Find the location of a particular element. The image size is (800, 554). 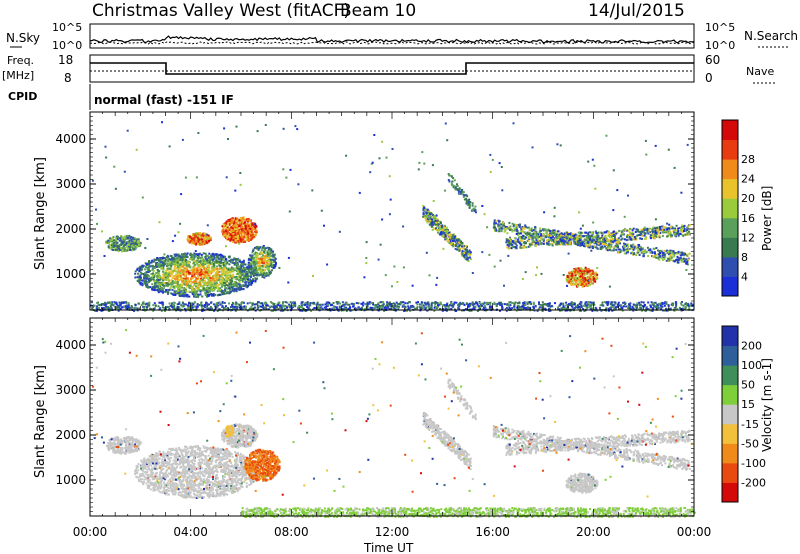

date-label: 14/Jul/2015 is located at coordinates (636, 11).